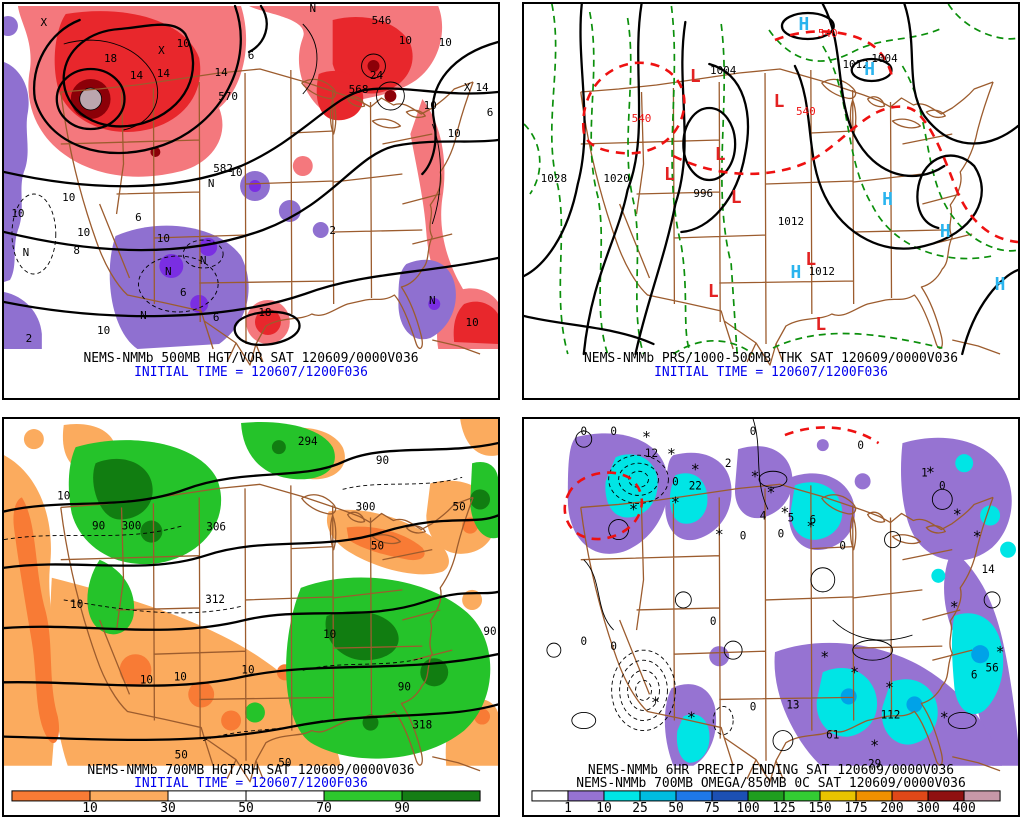  What do you see at coordinates (216, 527) in the screenshot?
I see `map-label: 306` at bounding box center [216, 527].